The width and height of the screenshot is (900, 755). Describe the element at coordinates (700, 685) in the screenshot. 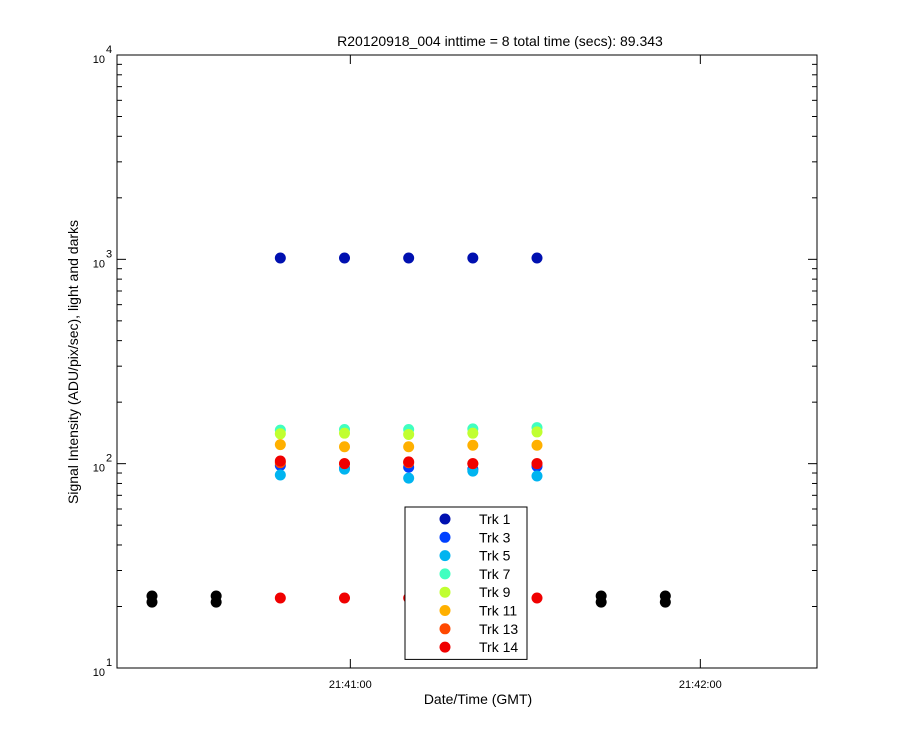

I see `x-tick-label: 21:42:00` at that location.